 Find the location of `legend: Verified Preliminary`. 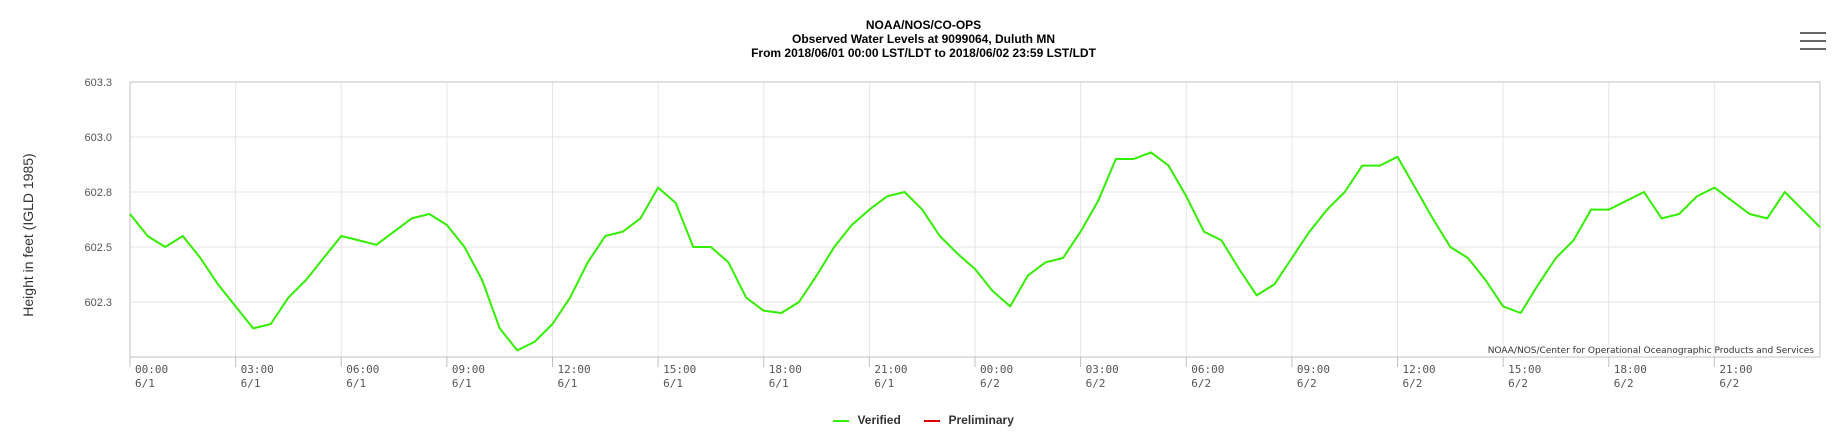

legend: Verified Preliminary is located at coordinates (923, 420).